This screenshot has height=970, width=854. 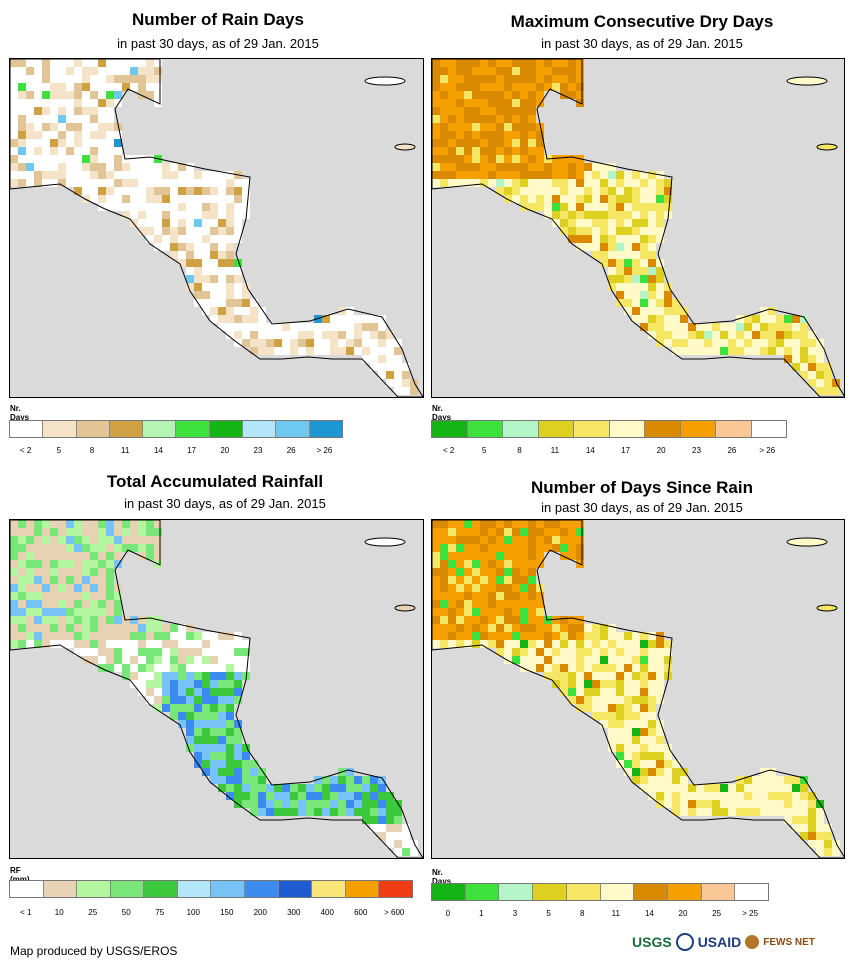 What do you see at coordinates (227, 912) in the screenshot?
I see `legend-label: 150` at bounding box center [227, 912].